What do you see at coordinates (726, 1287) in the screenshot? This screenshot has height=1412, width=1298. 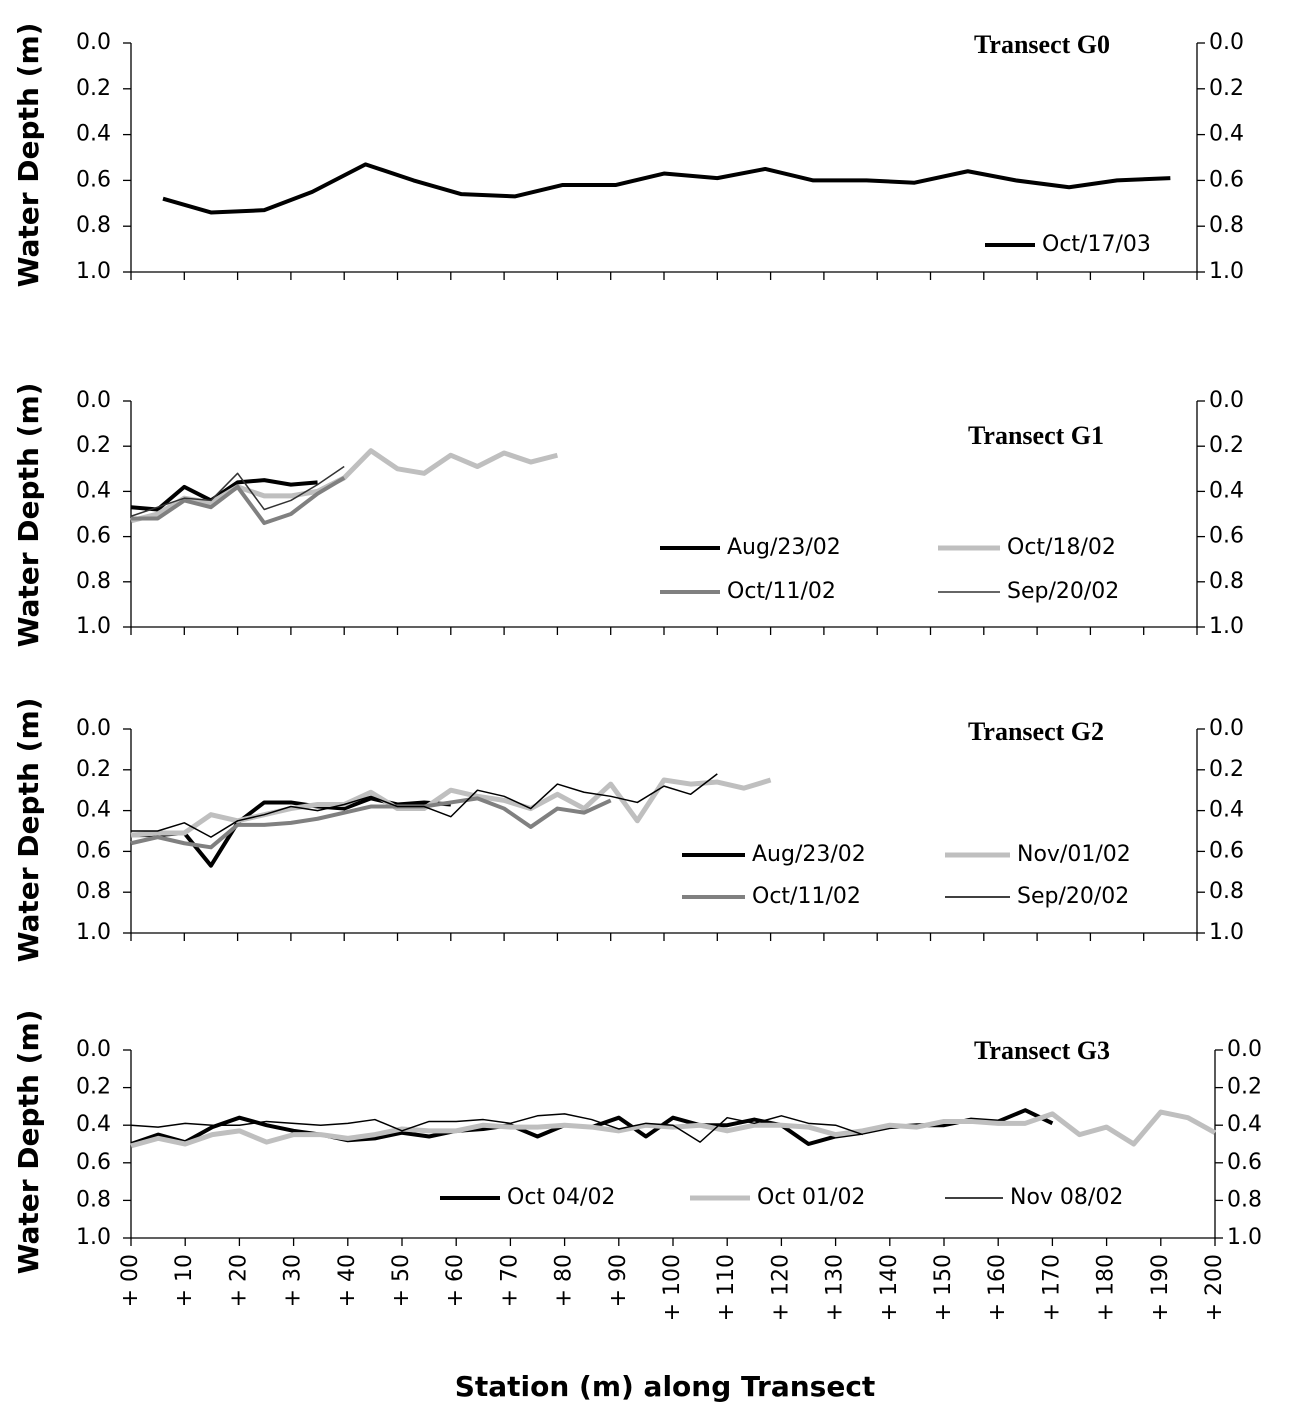 I see `x-tick-label: + 110` at bounding box center [726, 1287].